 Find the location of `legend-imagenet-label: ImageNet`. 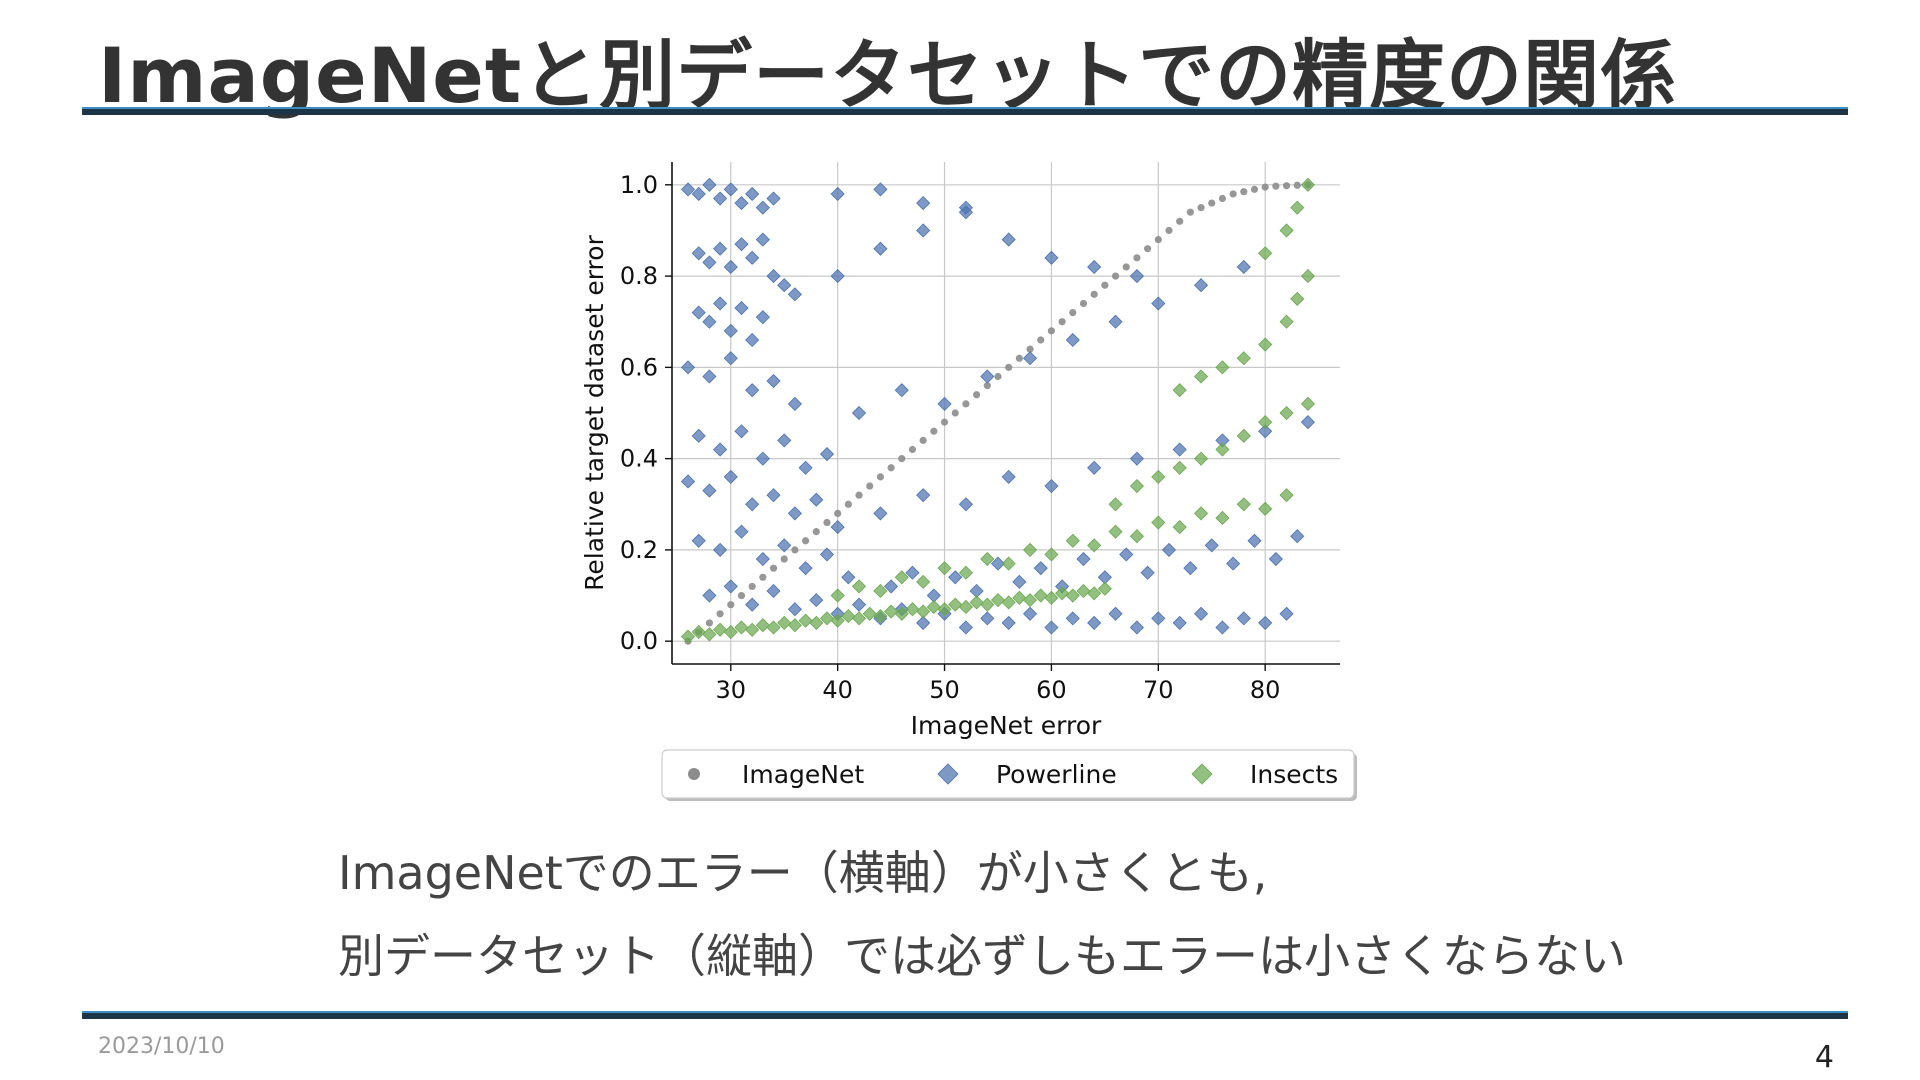

legend-imagenet-label: ImageNet is located at coordinates (803, 774).